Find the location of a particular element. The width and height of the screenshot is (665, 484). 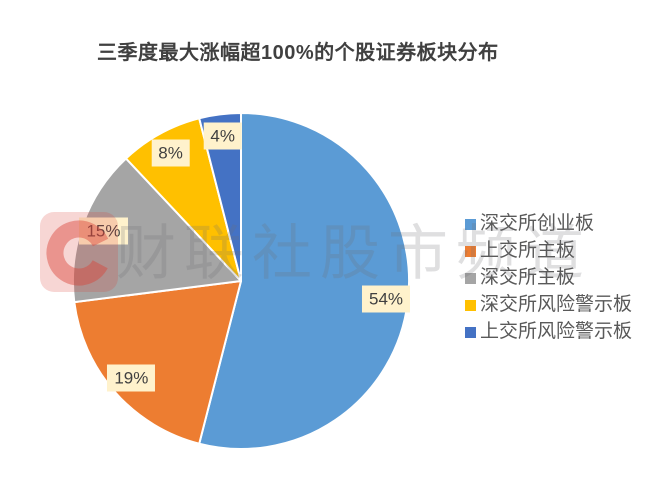

slice-label-上交所主板: 19% is located at coordinates (131, 378).